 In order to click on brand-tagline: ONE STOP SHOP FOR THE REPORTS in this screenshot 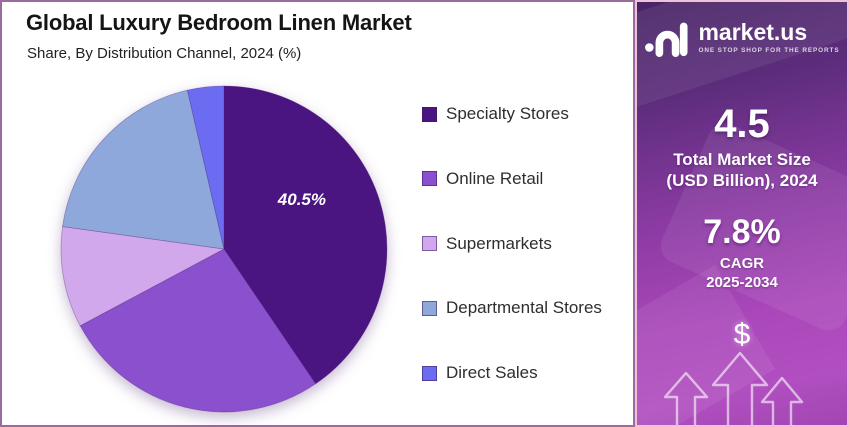, I will do `click(769, 50)`.